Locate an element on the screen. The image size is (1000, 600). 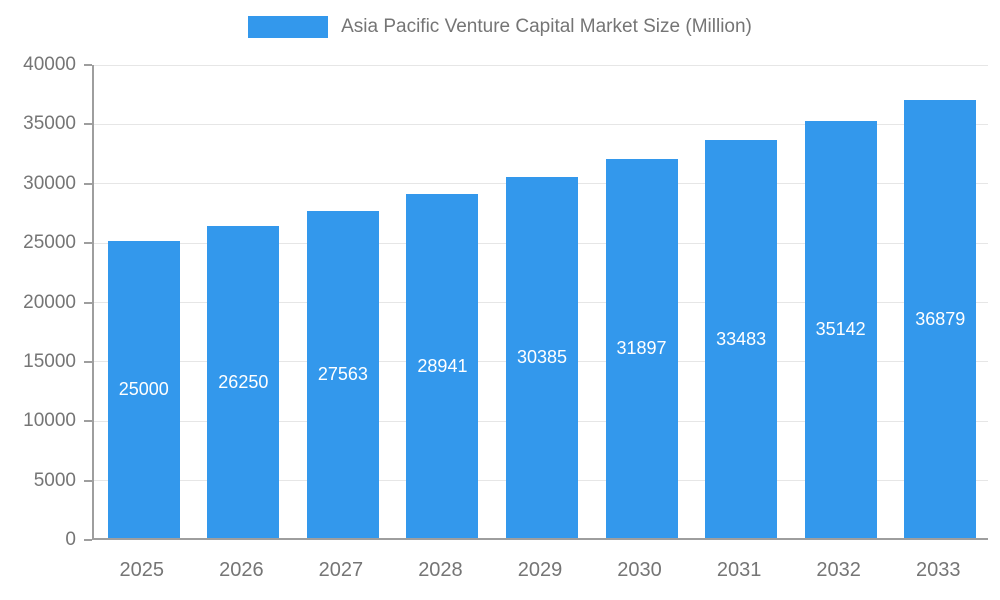
y-axis-label-0: 0 is located at coordinates (70, 539).